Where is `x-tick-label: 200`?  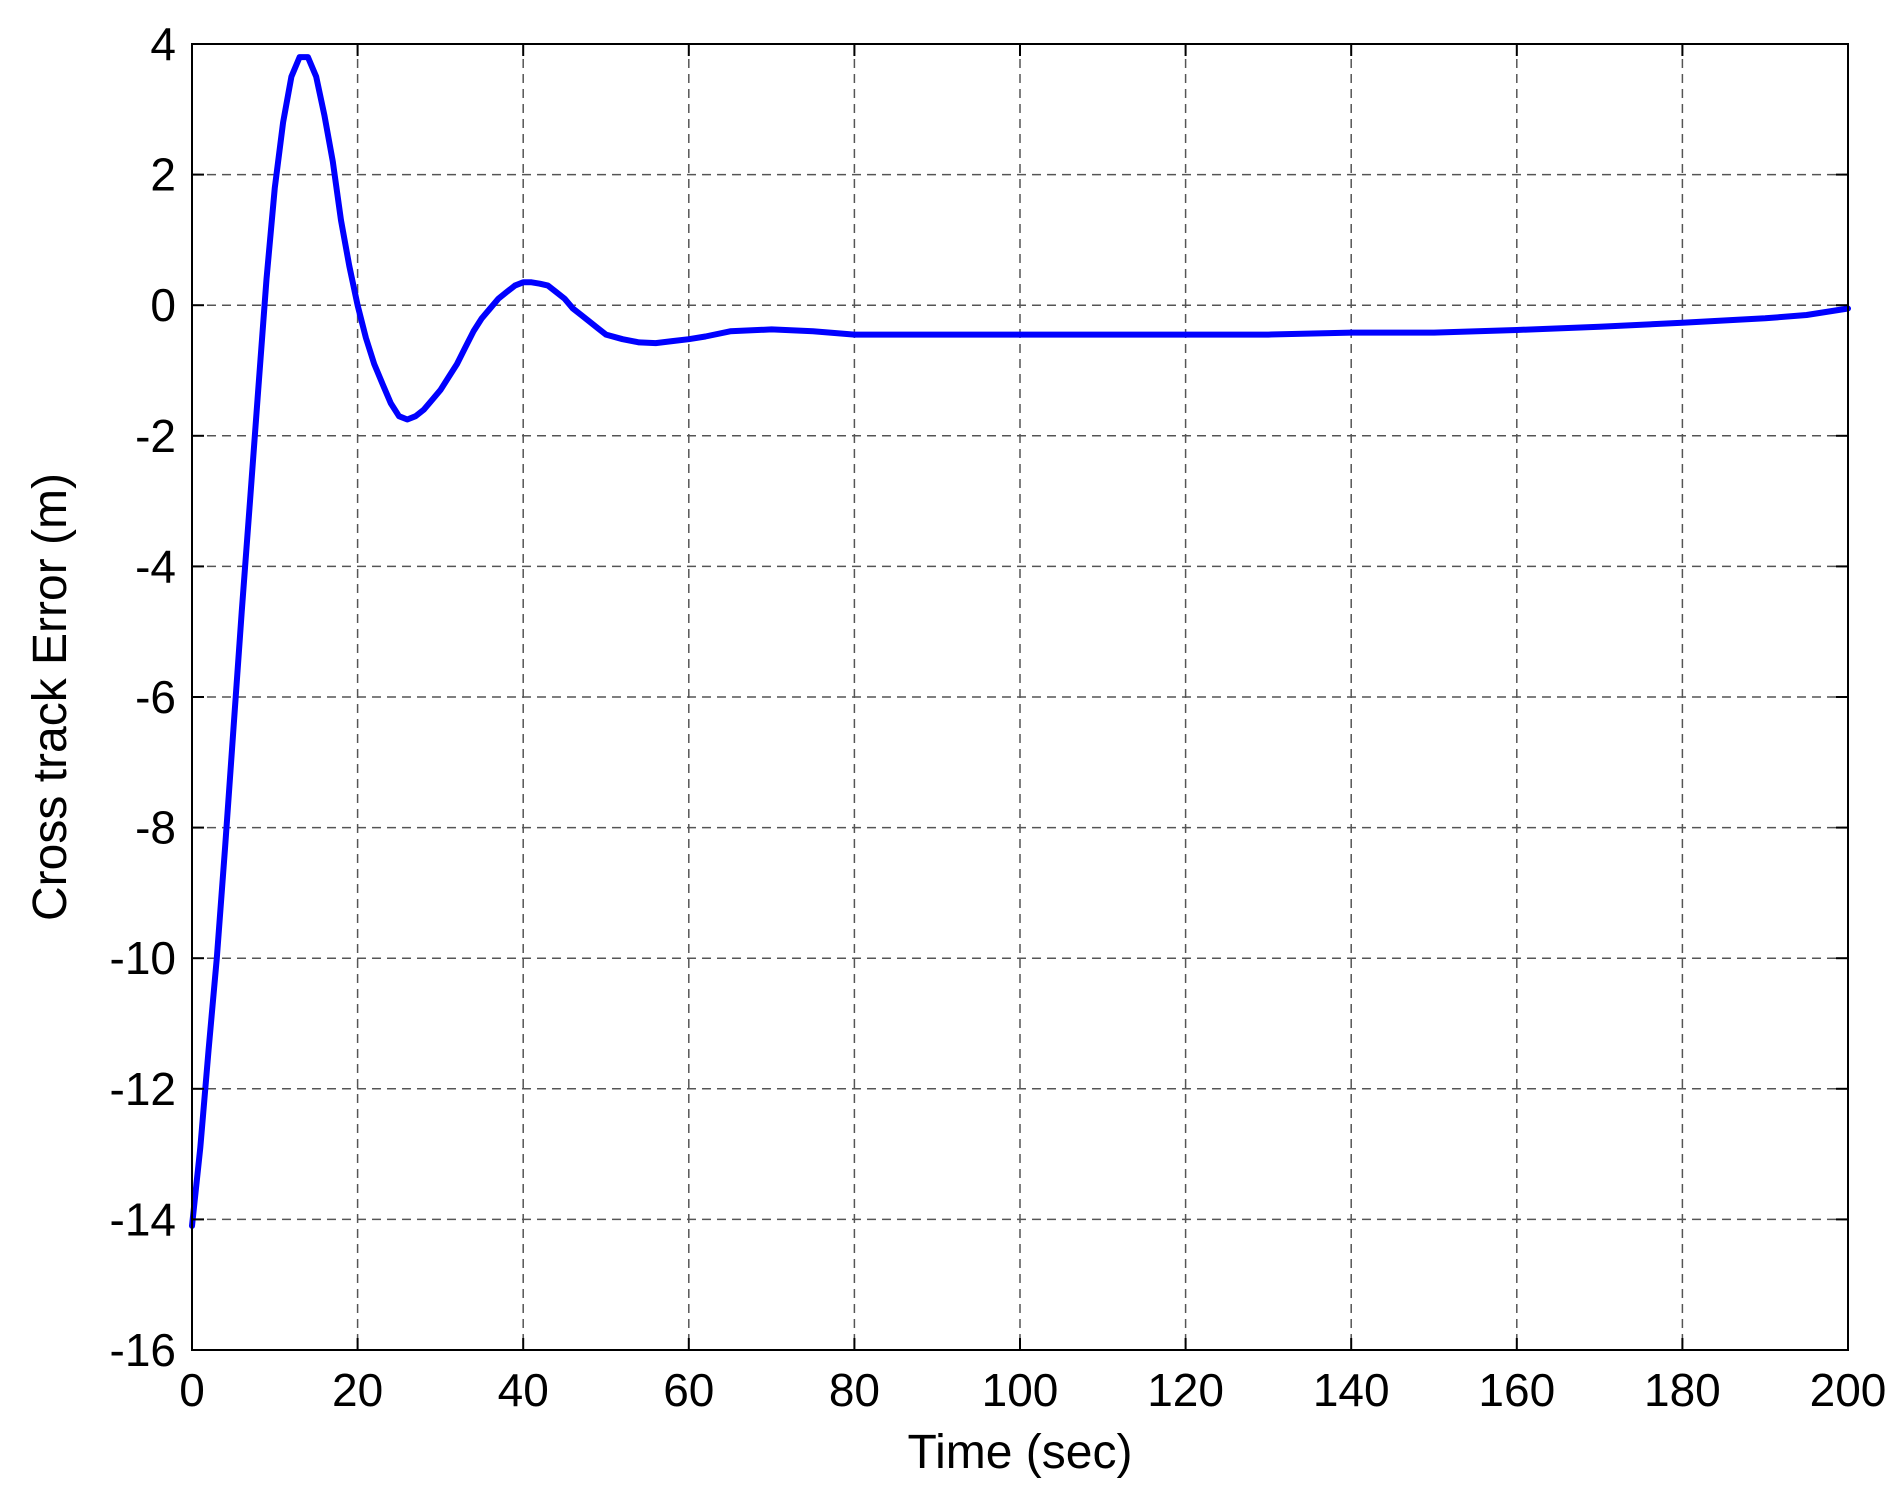 x-tick-label: 200 is located at coordinates (1848, 1390).